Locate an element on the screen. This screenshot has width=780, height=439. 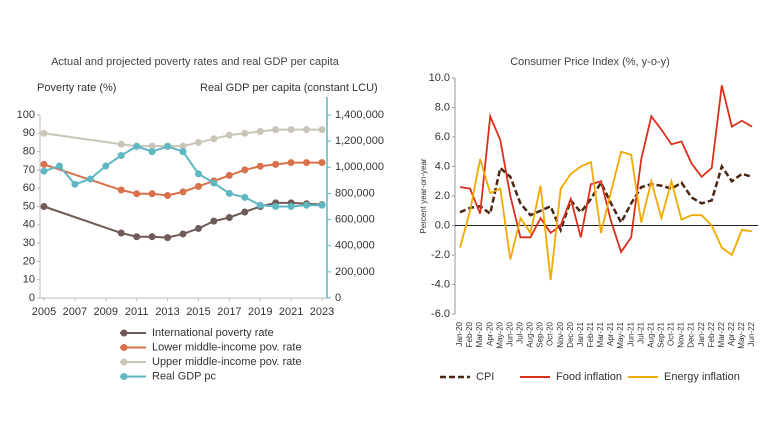
x-tick-label: Oct-20 is located at coordinates (550, 333).